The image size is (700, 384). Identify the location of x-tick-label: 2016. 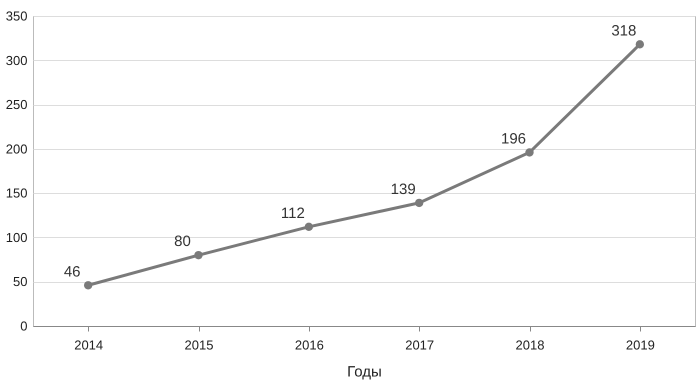
(309, 345).